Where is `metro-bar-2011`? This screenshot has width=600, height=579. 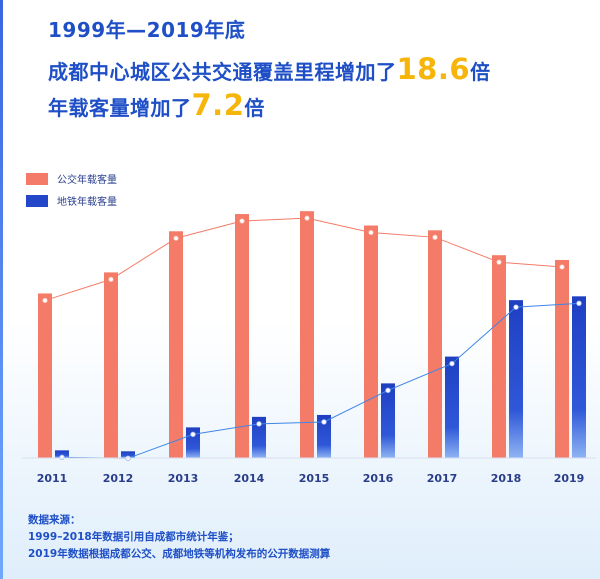
metro-bar-2011 is located at coordinates (62, 454).